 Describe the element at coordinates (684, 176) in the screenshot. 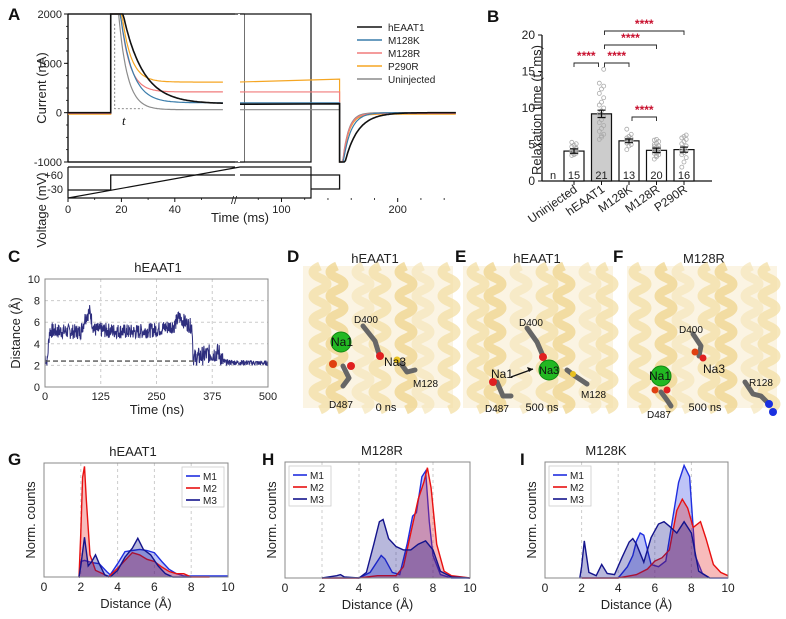

I see `b-n-value: 16` at that location.